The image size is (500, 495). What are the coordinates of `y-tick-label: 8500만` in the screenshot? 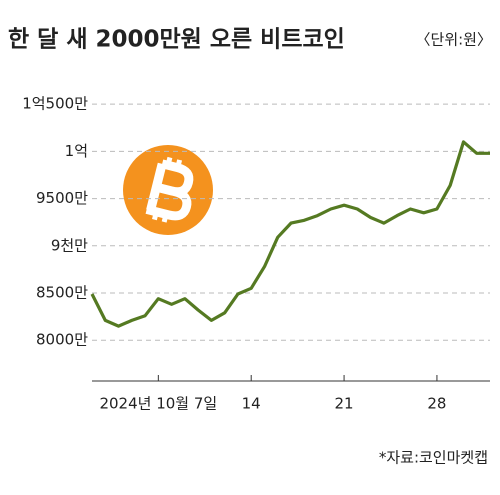 It's located at (62, 293).